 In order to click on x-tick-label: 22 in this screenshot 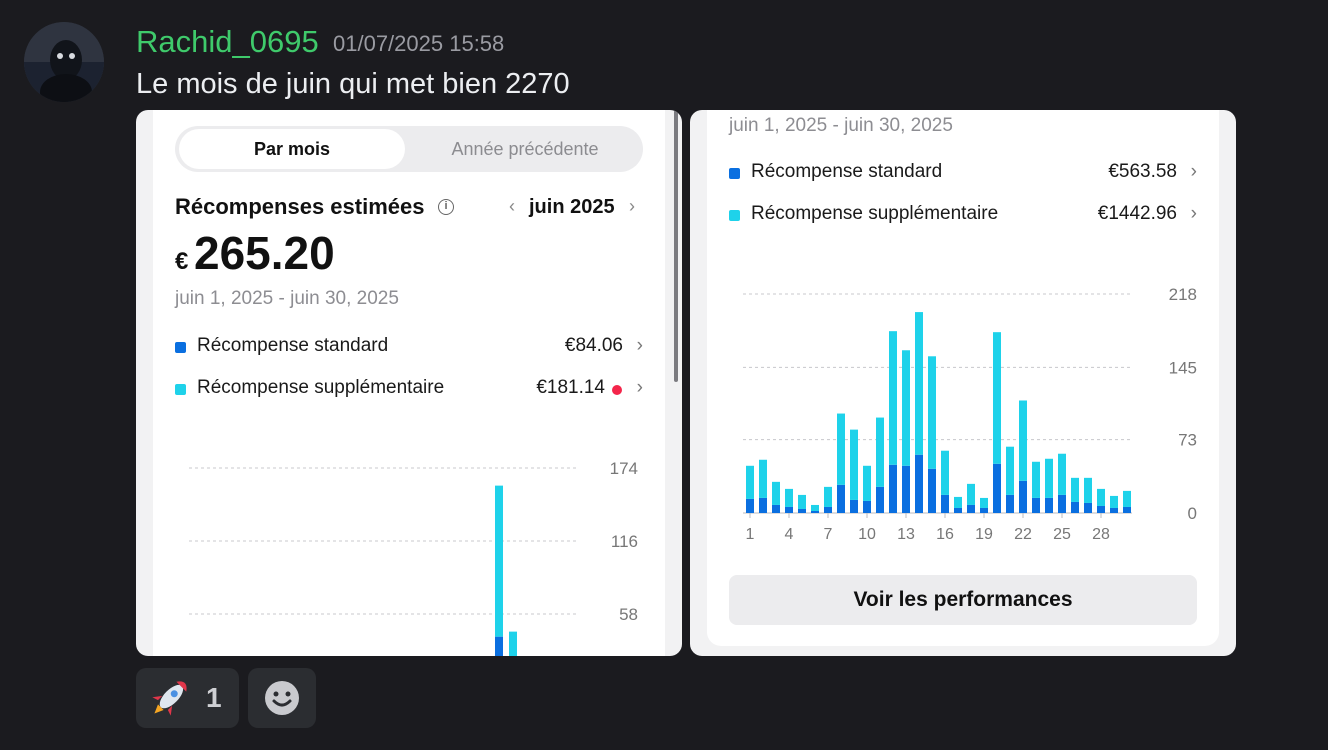, I will do `click(1023, 534)`.